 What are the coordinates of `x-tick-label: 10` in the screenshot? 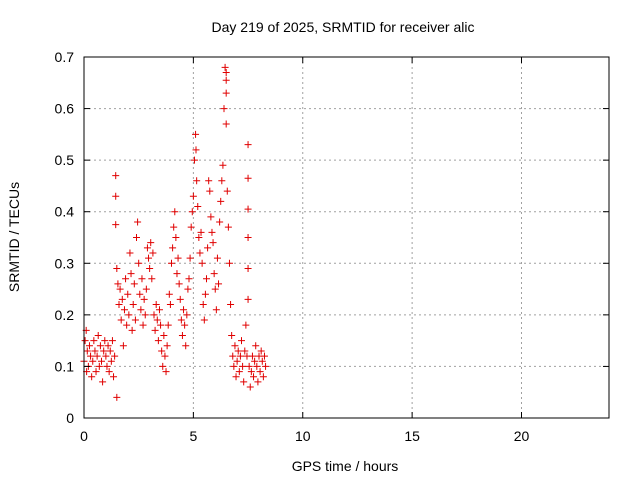 It's located at (303, 436).